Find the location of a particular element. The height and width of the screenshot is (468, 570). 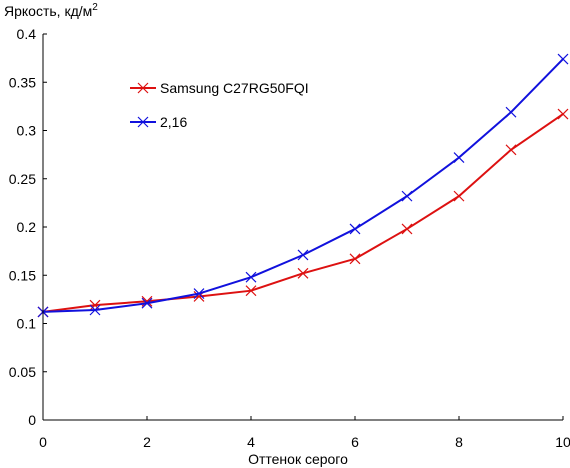

y-tick-label: 0.05 is located at coordinates (22, 372).